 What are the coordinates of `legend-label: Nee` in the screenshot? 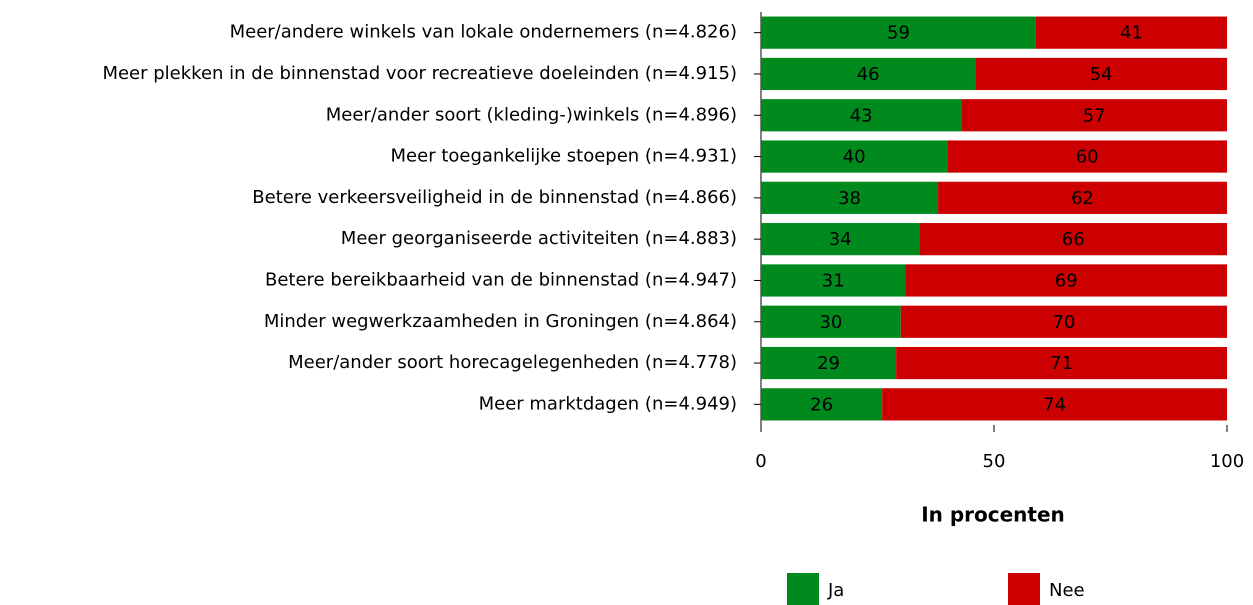 It's located at (1067, 590).